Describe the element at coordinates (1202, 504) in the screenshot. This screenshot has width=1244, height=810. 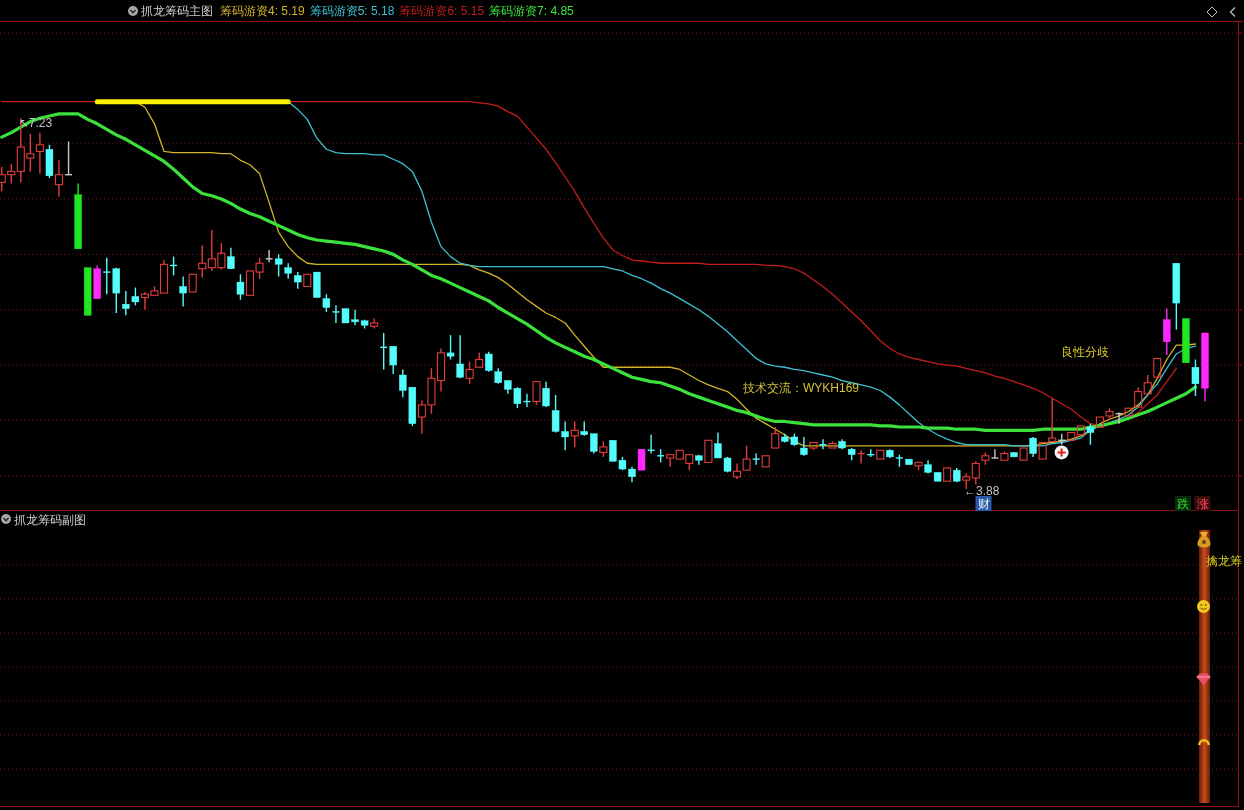
I see `annotation: 涨` at that location.